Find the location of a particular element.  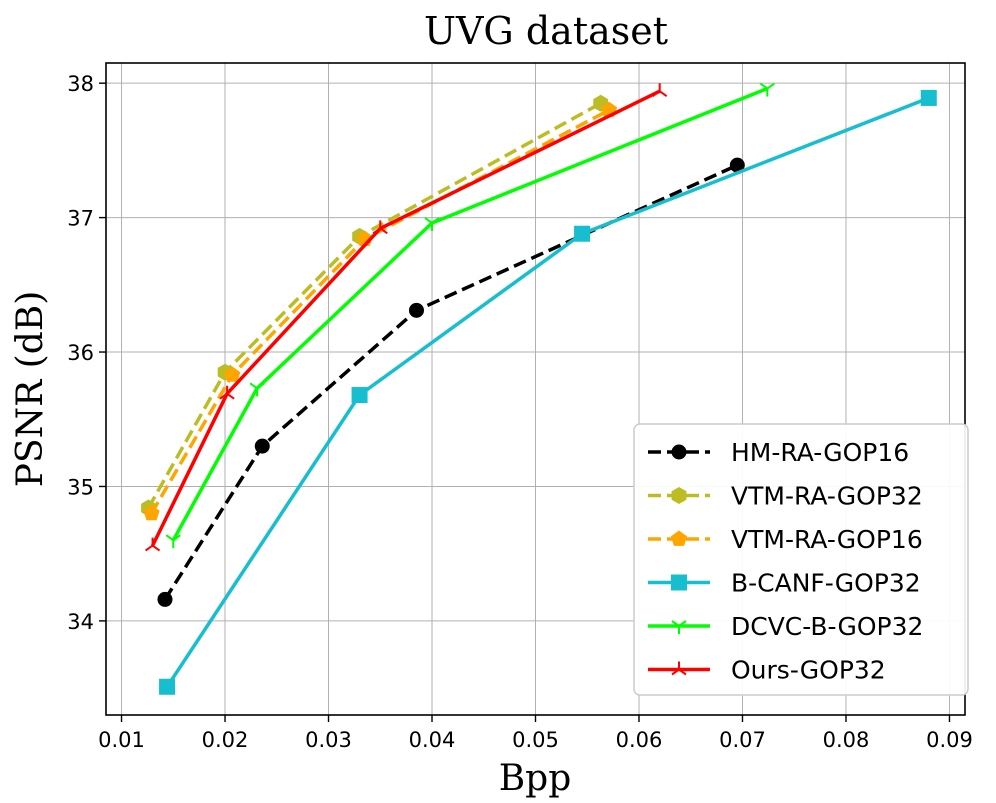

x-tick-label: 0.02 is located at coordinates (225, 740).